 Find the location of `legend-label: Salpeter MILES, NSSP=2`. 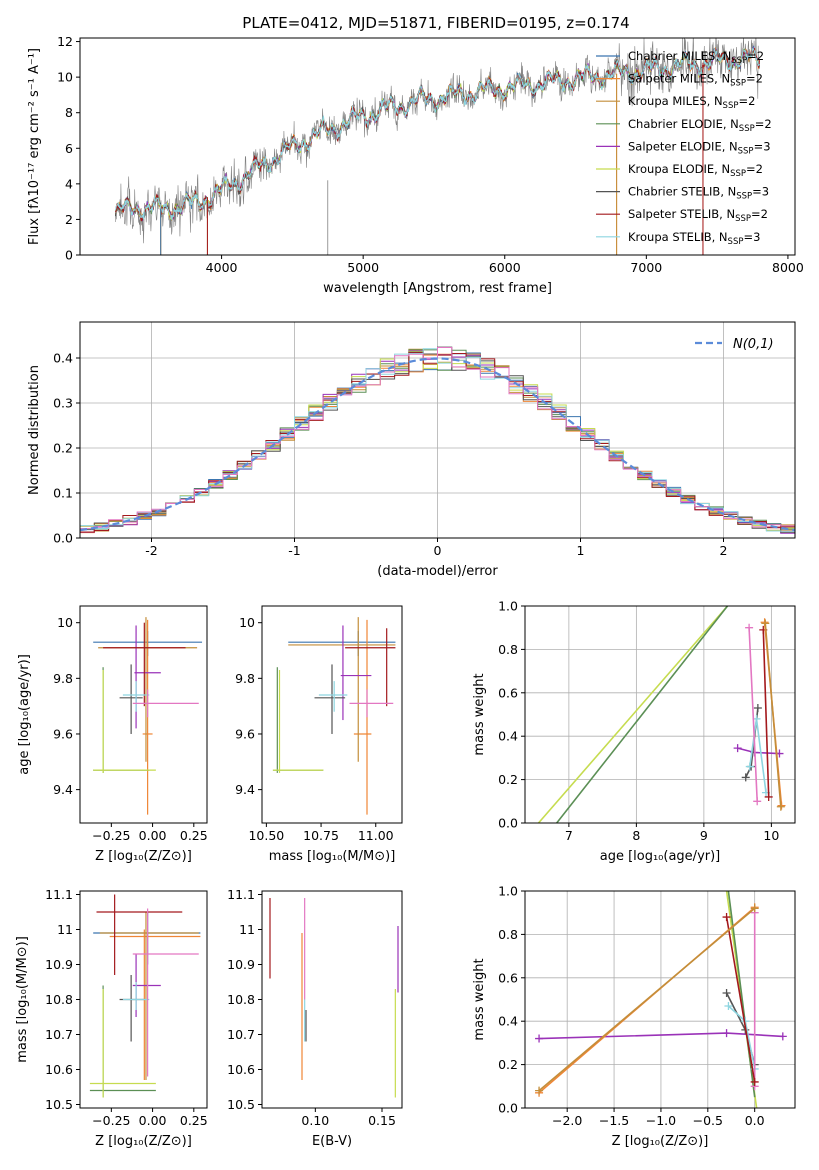

legend-label: Salpeter MILES, NSSP=2 is located at coordinates (695, 80).